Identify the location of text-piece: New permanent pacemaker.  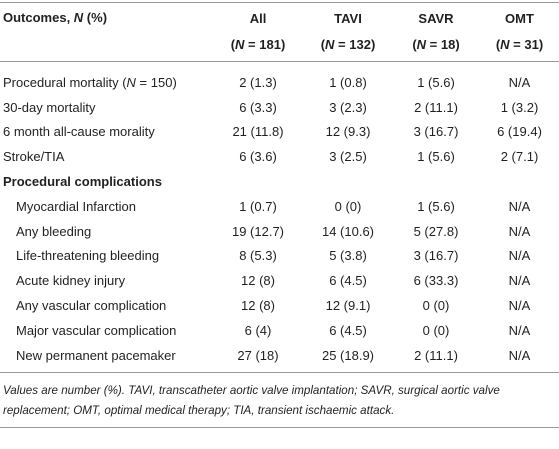
(96, 355).